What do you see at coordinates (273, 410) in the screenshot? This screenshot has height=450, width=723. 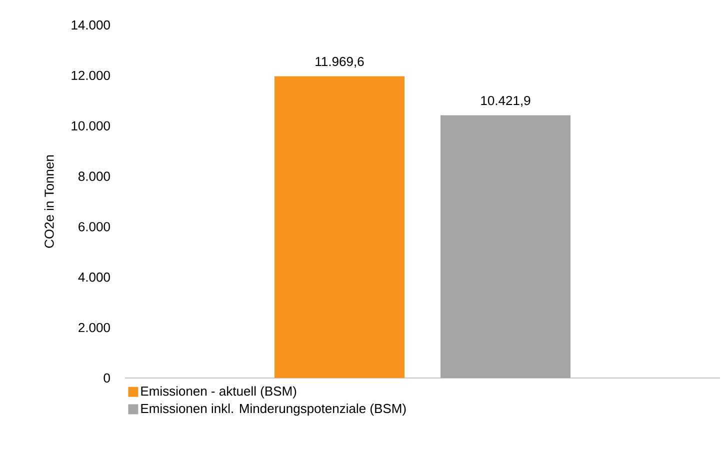 I see `legend-label: Emissionen inkl. Minderungspotenziale (BSM)` at bounding box center [273, 410].